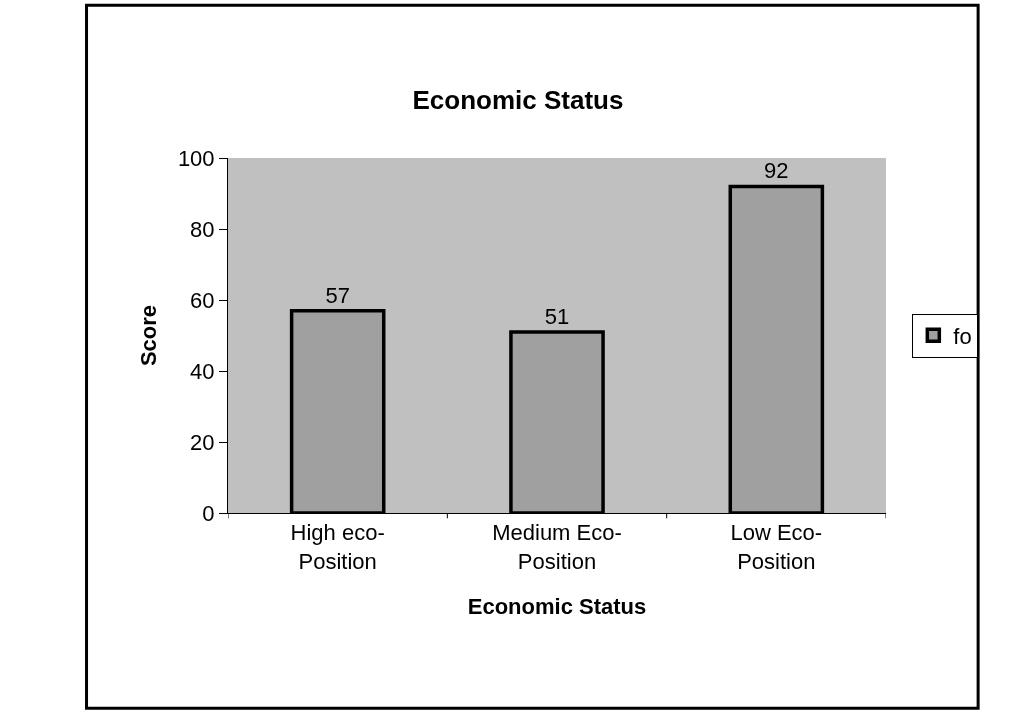 The image size is (1036, 713). What do you see at coordinates (337, 295) in the screenshot?
I see `data-label: 57` at bounding box center [337, 295].